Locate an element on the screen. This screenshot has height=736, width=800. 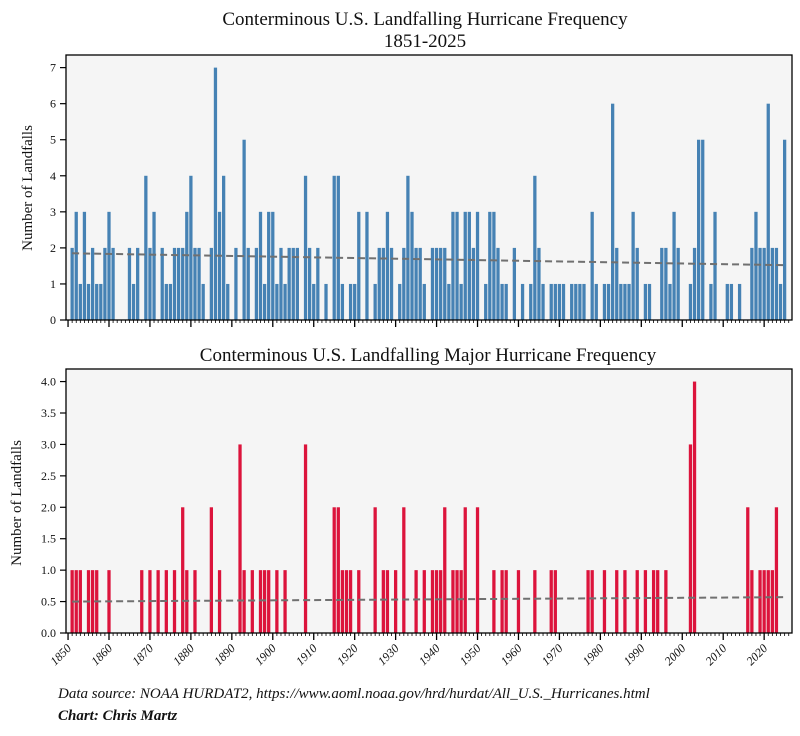
bar-2003 is located at coordinates (694, 283).